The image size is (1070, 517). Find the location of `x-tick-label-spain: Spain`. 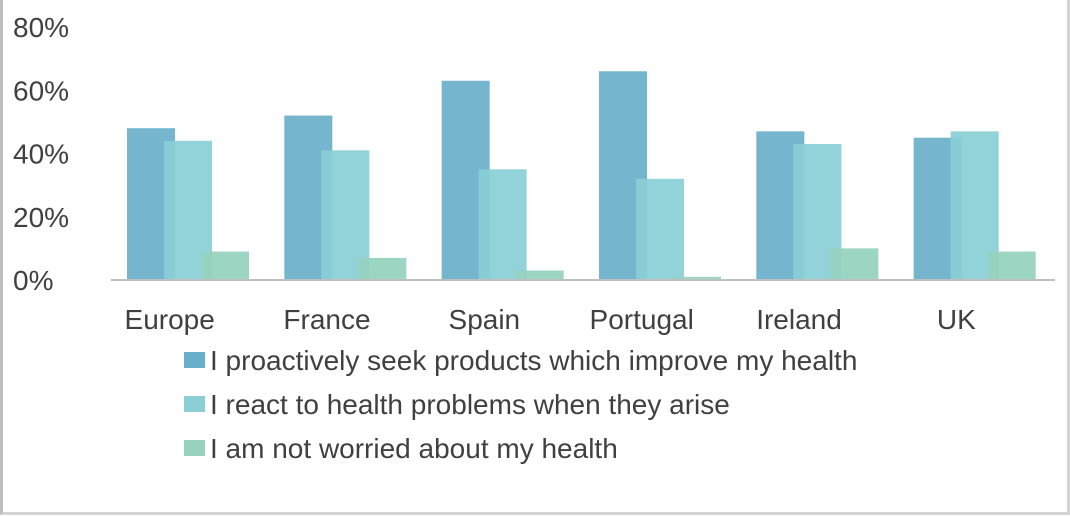

x-tick-label-spain: Spain is located at coordinates (485, 319).